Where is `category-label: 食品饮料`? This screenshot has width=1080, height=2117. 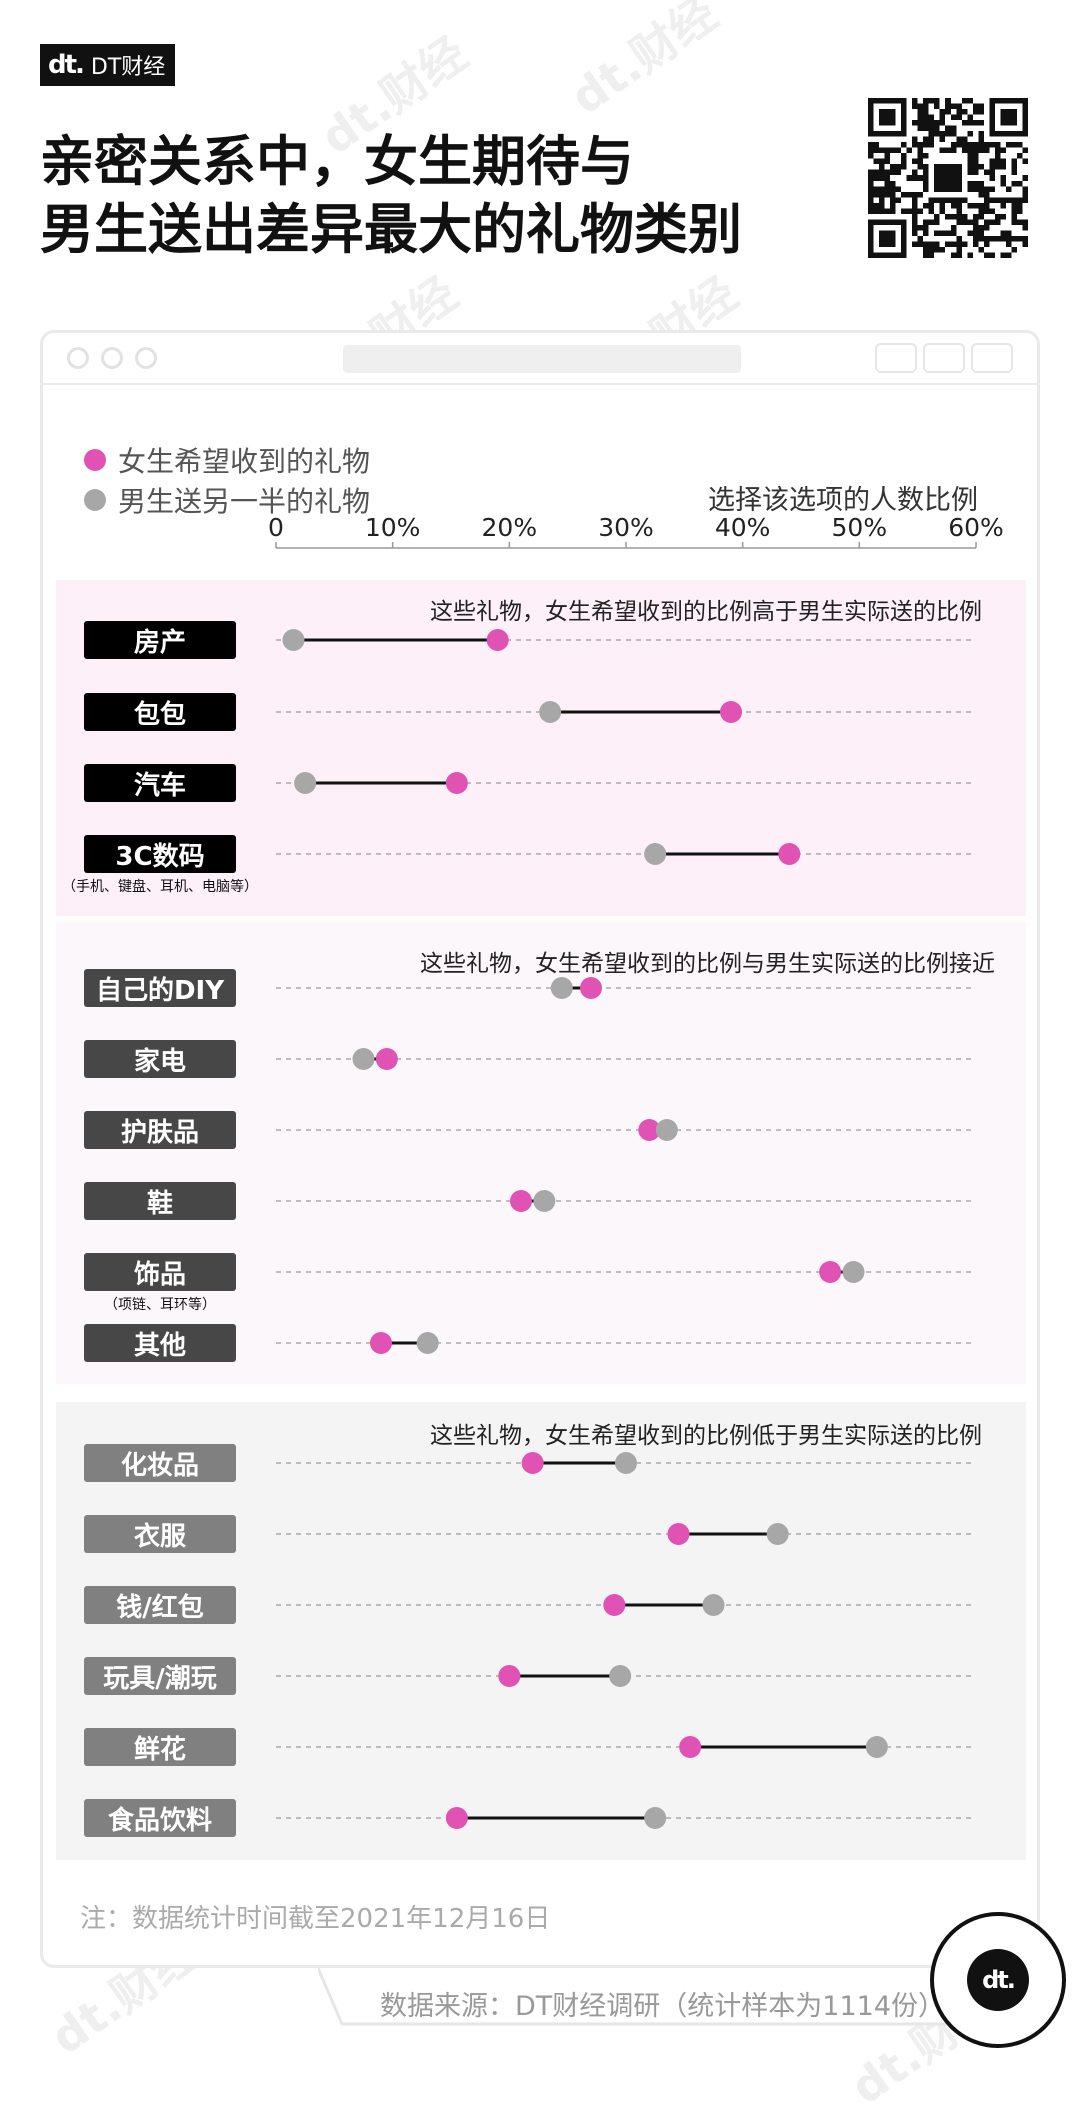
category-label: 食品饮料 is located at coordinates (160, 1818).